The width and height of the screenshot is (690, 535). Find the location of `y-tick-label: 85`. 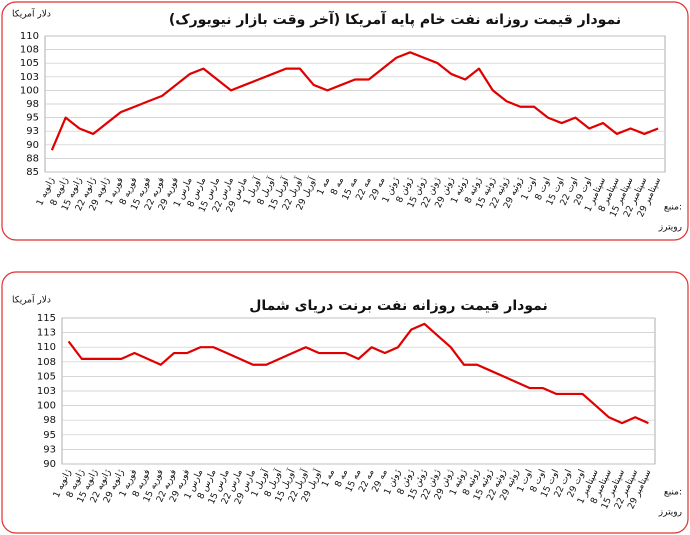

y-tick-label: 85 is located at coordinates (32, 172).